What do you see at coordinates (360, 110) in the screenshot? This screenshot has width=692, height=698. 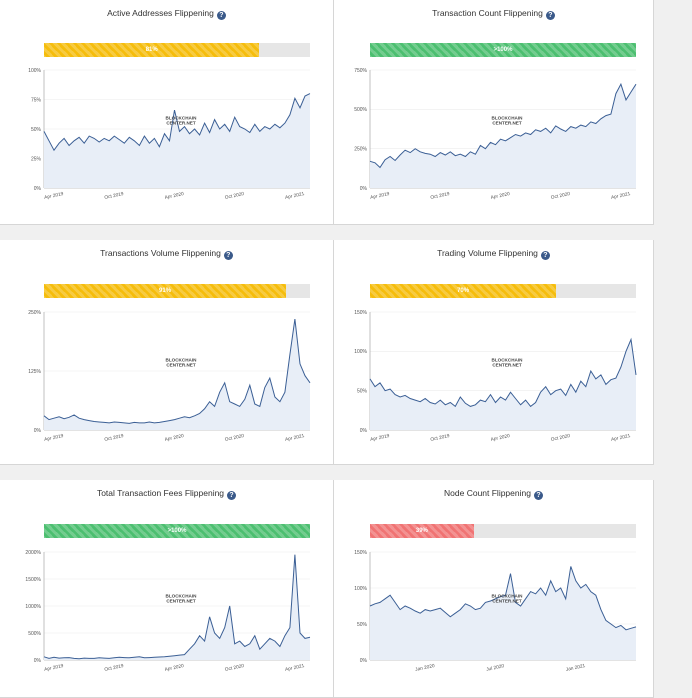 I see `y-tick-label: 500%` at bounding box center [360, 110].